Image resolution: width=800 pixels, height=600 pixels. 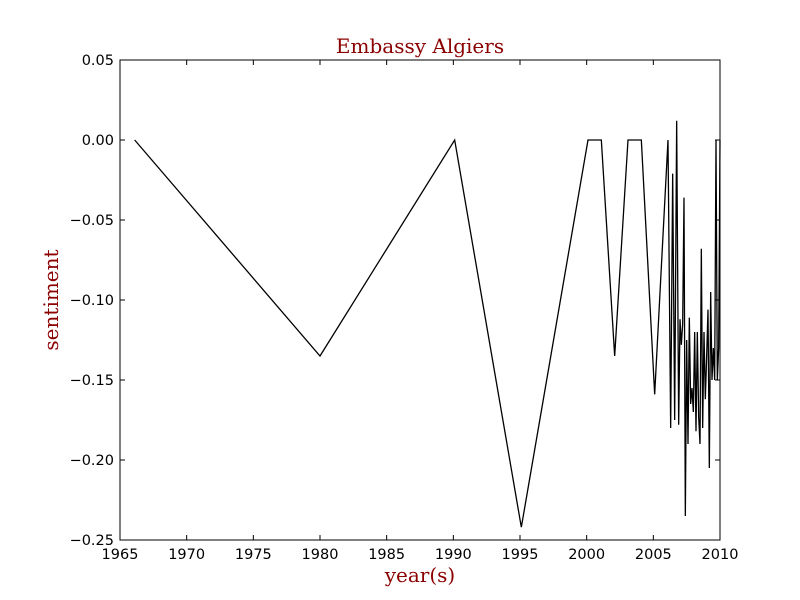 I want to click on y-tick-label: −0.15, so click(x=92, y=381).